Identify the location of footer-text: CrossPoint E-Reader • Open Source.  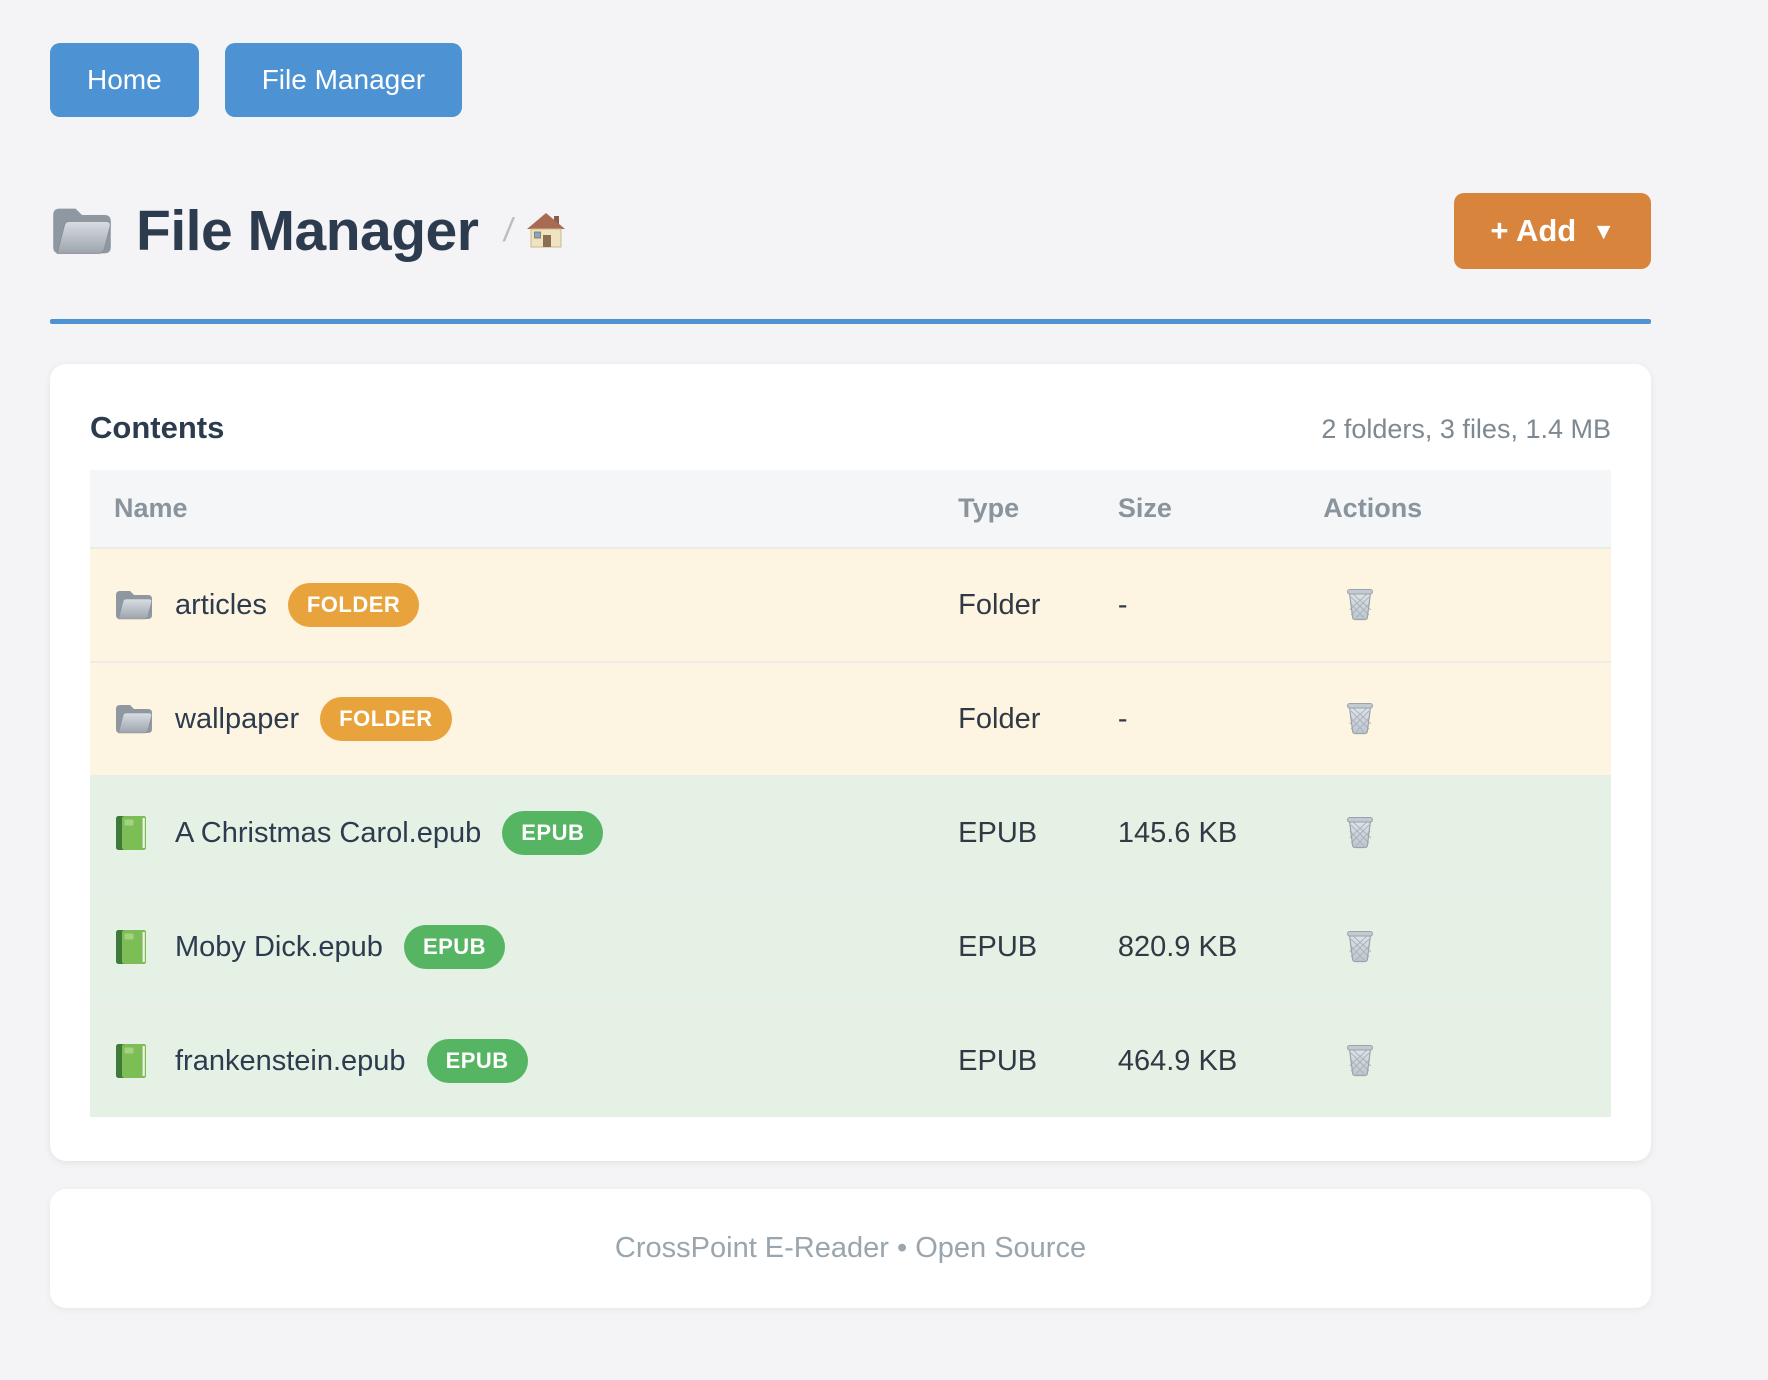
(850, 1248).